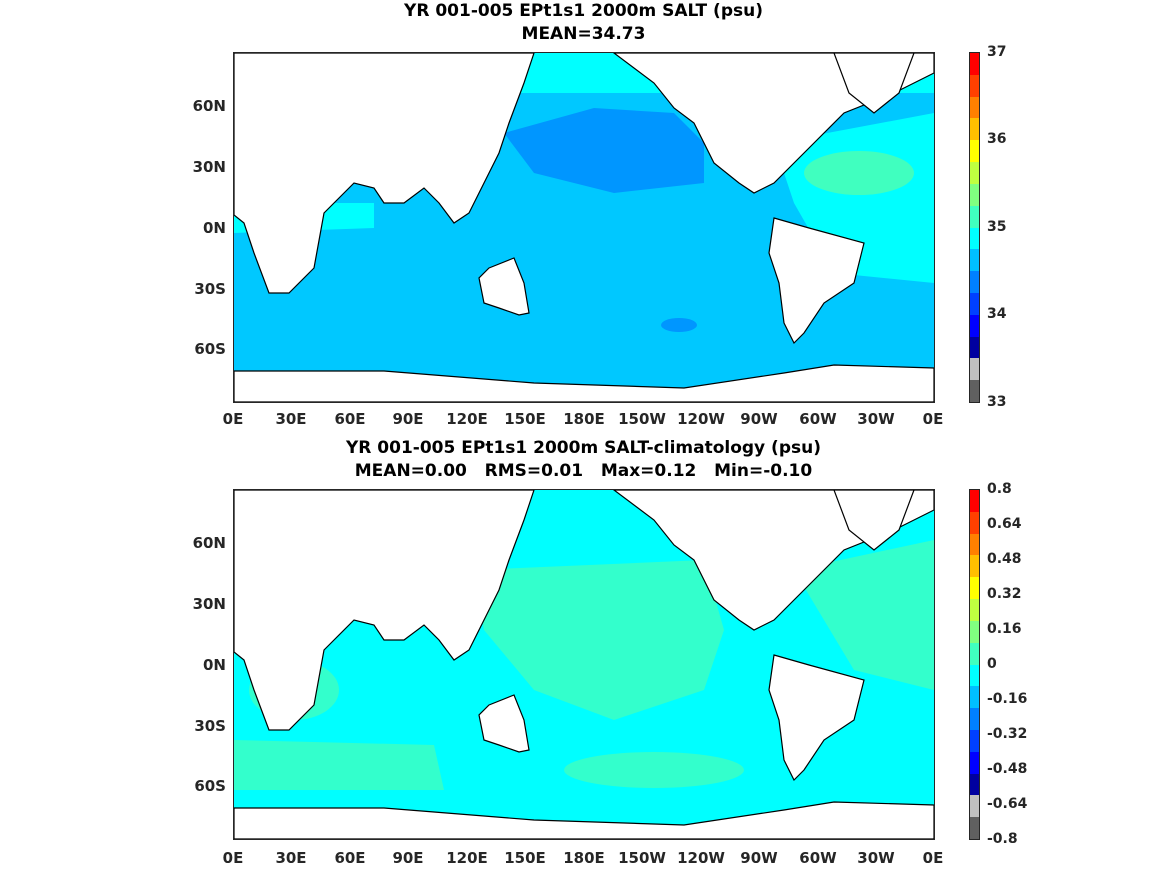 The height and width of the screenshot is (875, 1167). Describe the element at coordinates (1007, 699) in the screenshot. I see `panel2-colorbar-tick: -0.16` at that location.